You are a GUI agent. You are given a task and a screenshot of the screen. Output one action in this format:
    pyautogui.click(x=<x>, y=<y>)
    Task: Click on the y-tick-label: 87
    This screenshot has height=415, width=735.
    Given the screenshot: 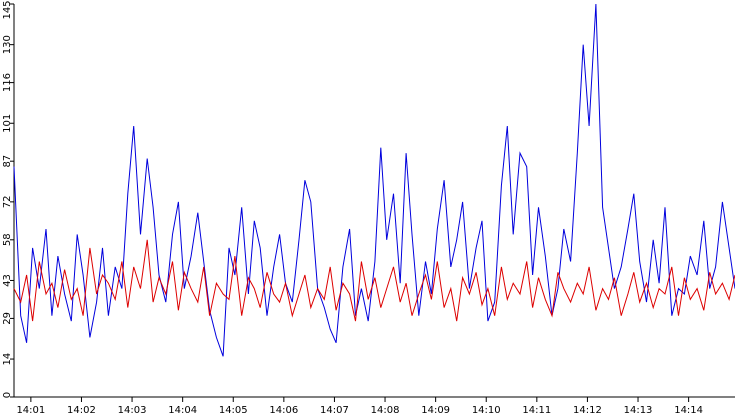 What is the action you would take?
    pyautogui.click(x=7, y=161)
    